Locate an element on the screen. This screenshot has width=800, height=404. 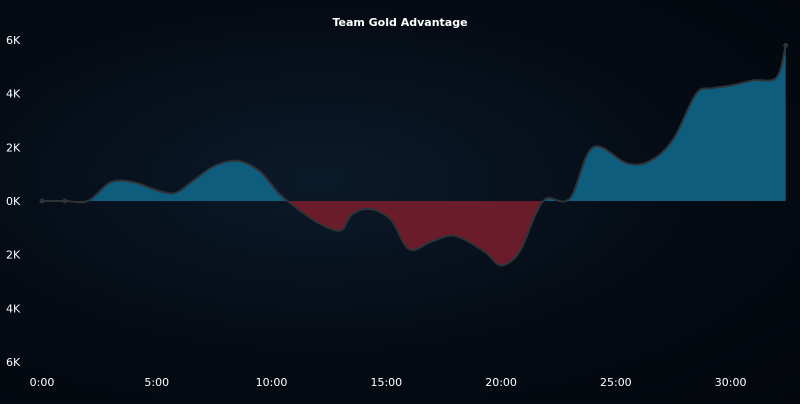
y-axis-ticks: 6K 4K 2K 0K 2K 4K 6K is located at coordinates (13, 201).